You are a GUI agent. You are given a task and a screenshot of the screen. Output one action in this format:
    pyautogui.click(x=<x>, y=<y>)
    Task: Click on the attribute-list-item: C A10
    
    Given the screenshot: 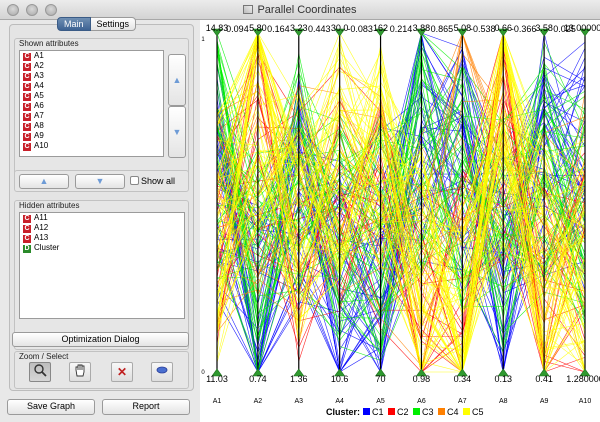 What is the action you would take?
    pyautogui.click(x=91, y=146)
    